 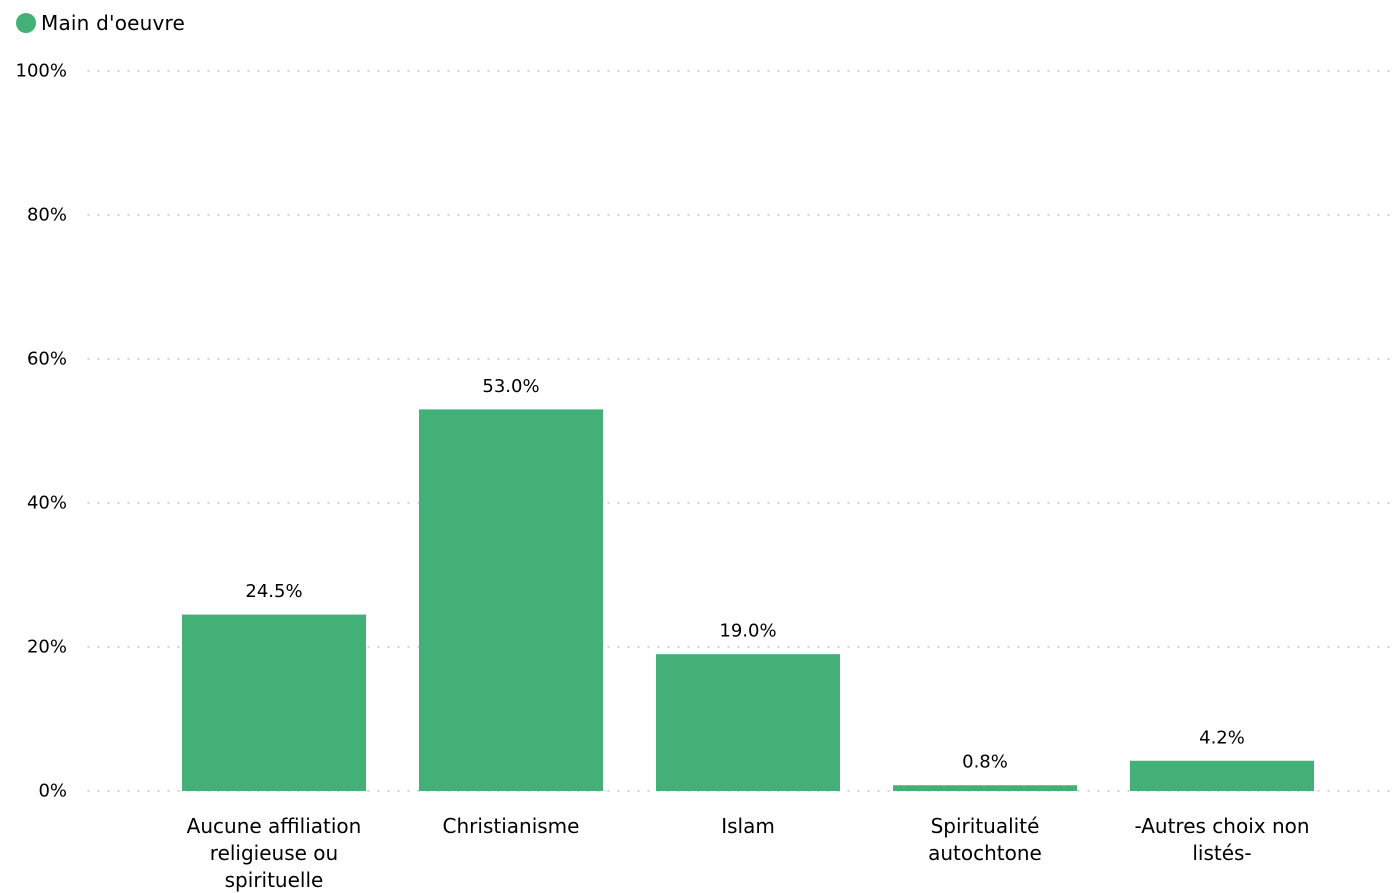 What do you see at coordinates (274, 826) in the screenshot?
I see `x-tick-label: Aucune affiliation` at bounding box center [274, 826].